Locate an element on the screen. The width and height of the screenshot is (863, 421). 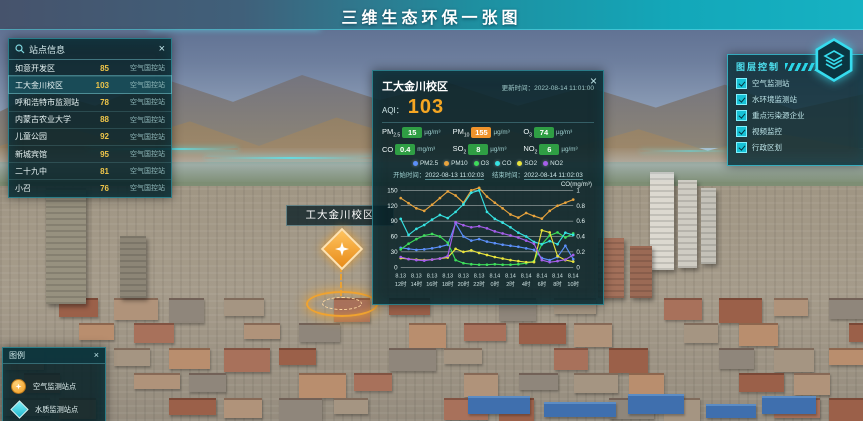
chart-legend-item: PM10 is located at coordinates (456, 163).